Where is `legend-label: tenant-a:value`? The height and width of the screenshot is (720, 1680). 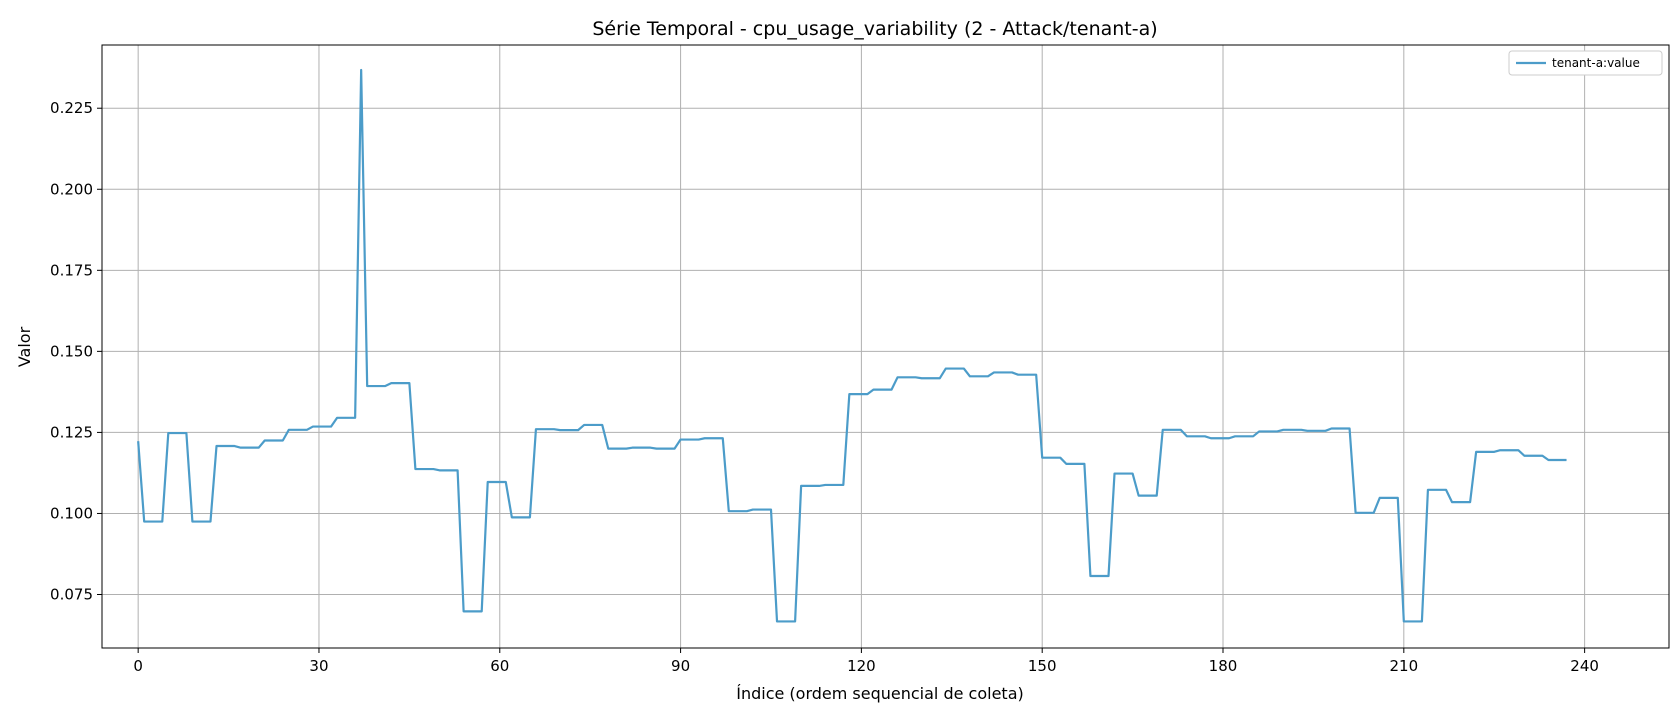
legend-label: tenant-a:value is located at coordinates (1596, 63).